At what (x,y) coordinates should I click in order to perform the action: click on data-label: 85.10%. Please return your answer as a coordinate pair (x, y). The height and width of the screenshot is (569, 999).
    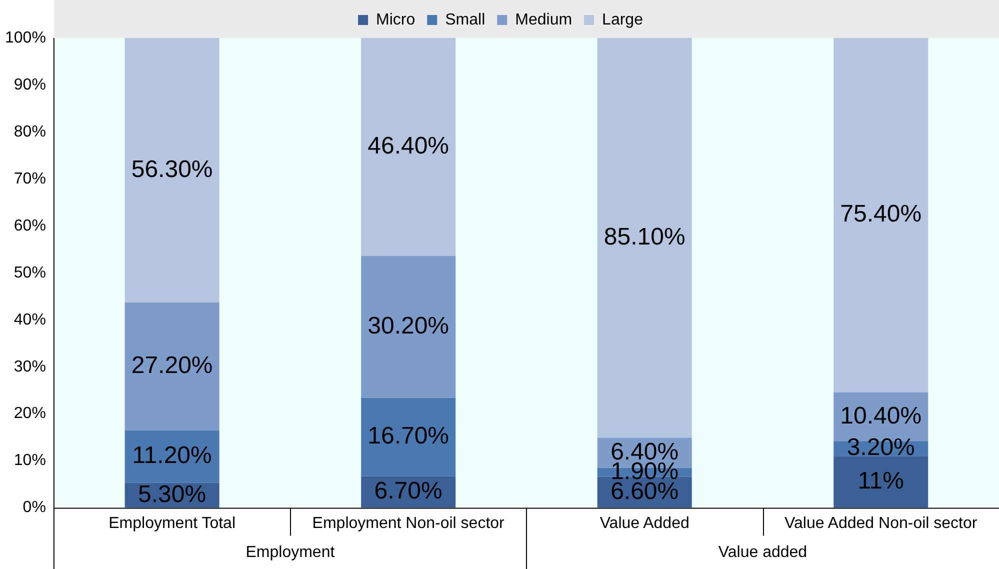
    Looking at the image, I should click on (645, 237).